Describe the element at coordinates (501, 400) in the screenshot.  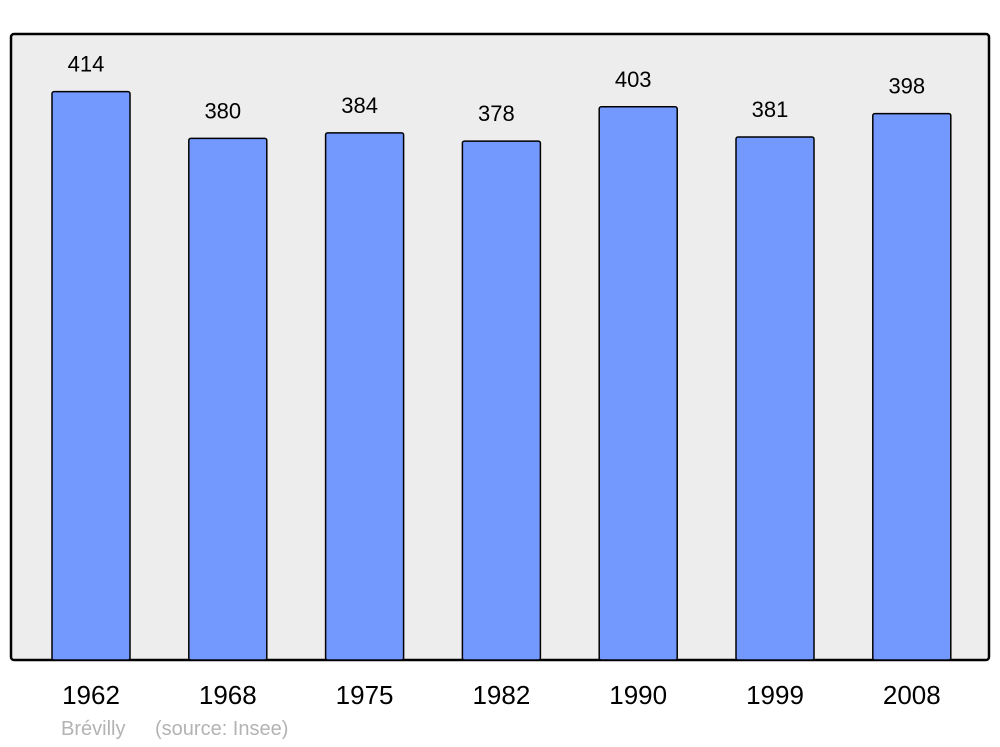
I see `bar-1982` at that location.